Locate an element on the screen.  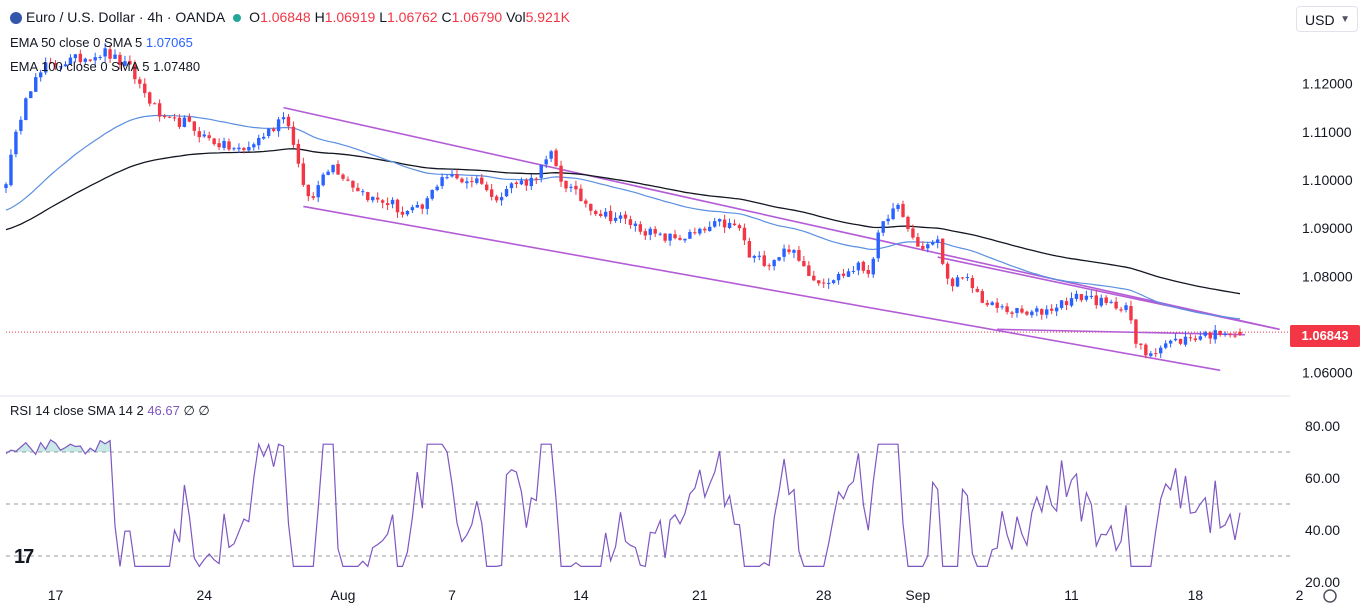
price-axis-tick: 1.08000 is located at coordinates (1327, 276).